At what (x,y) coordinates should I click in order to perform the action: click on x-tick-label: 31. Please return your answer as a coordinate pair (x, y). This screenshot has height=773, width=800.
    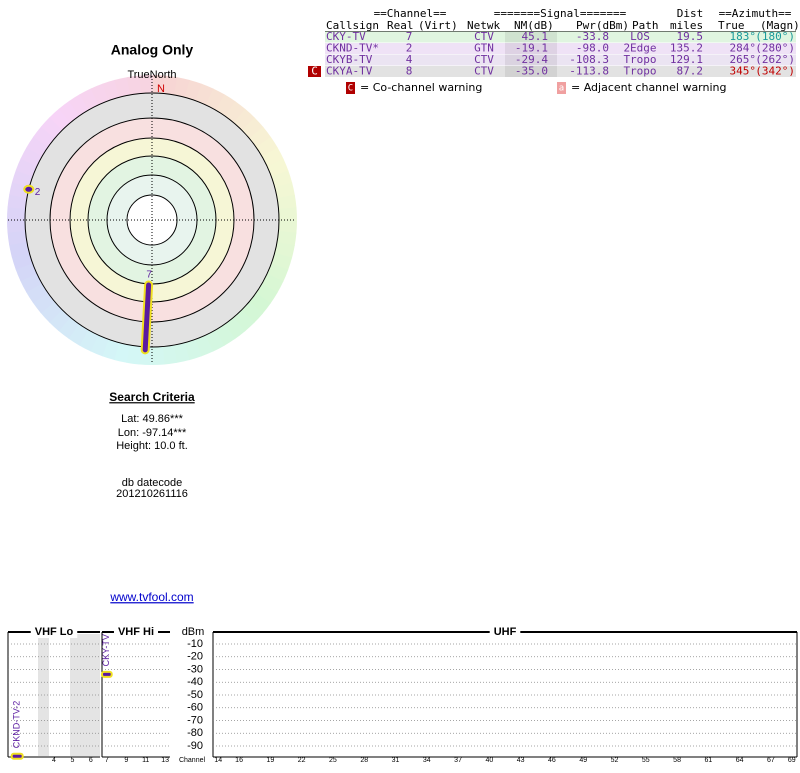
    Looking at the image, I should click on (396, 760).